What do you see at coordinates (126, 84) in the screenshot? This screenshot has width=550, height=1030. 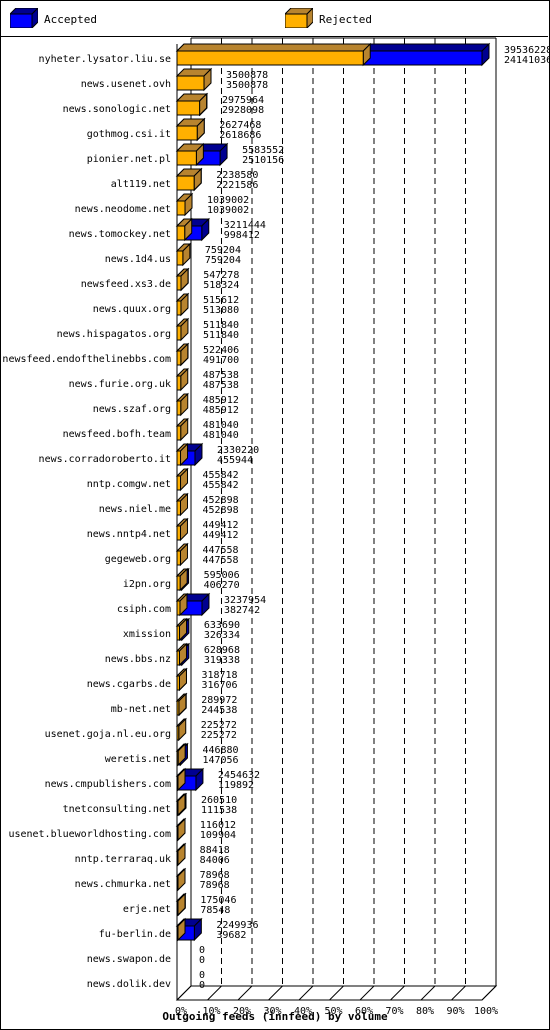 I see `category-label: news.usenet.ovh` at bounding box center [126, 84].